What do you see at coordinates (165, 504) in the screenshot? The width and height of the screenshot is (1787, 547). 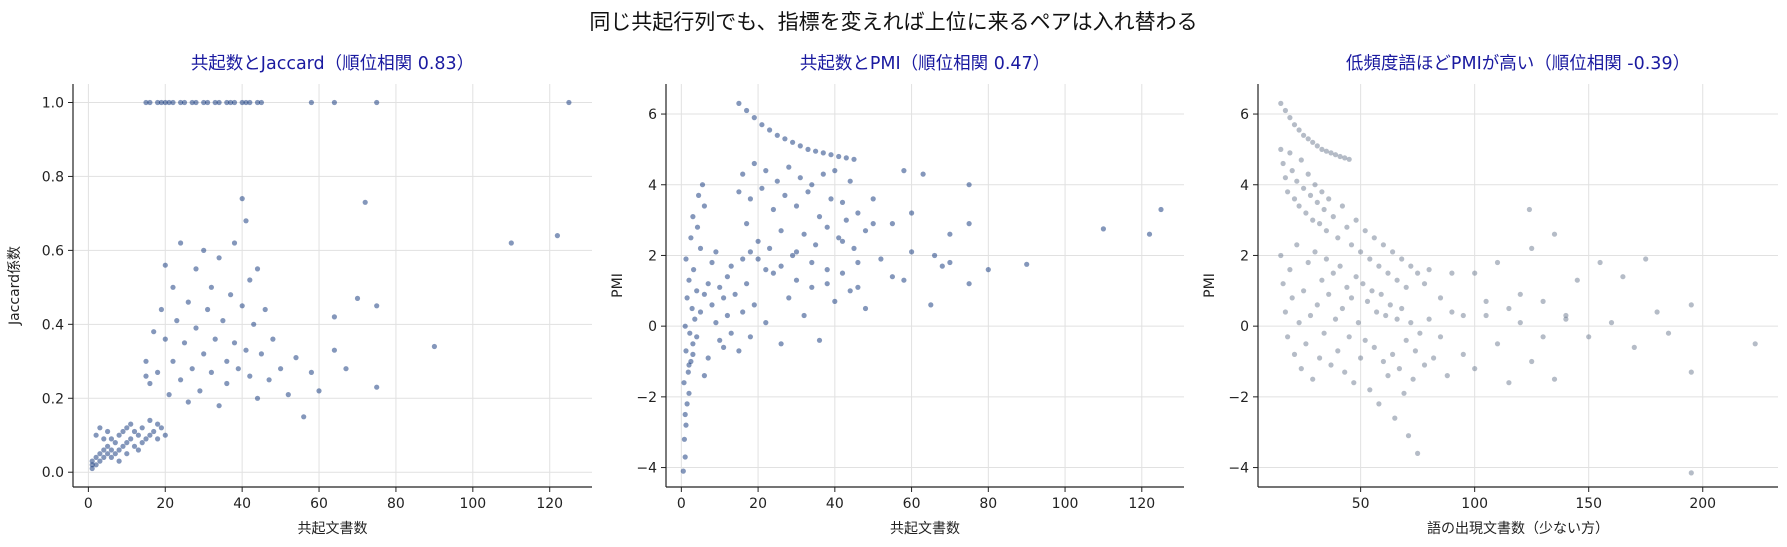 I see `x-tick-label: 20` at bounding box center [165, 504].